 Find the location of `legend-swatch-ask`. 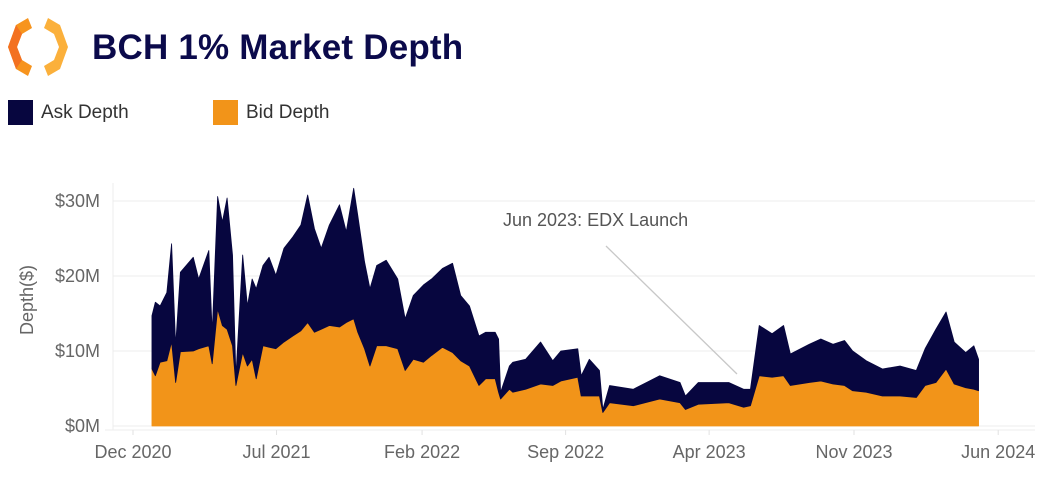

legend-swatch-ask is located at coordinates (20, 112).